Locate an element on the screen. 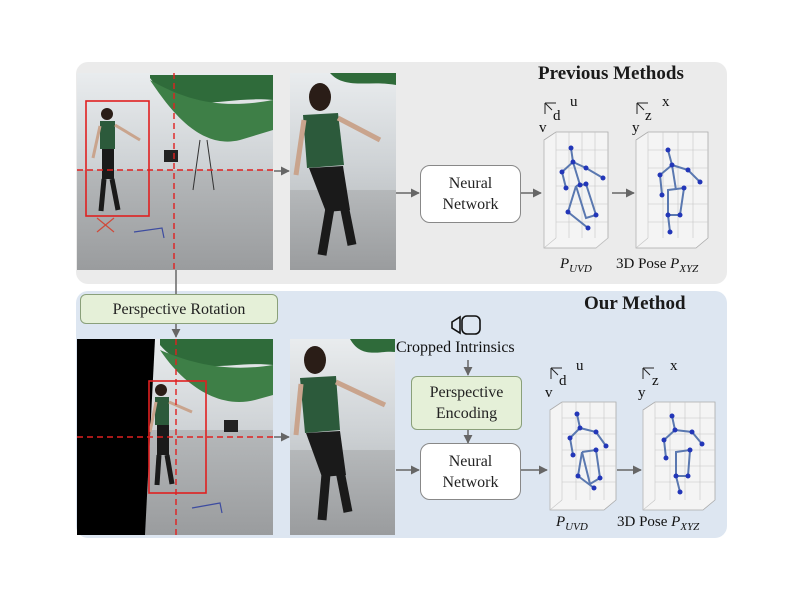 The height and width of the screenshot is (600, 800). cropped-intrinsics-label: Cropped Intrinsics is located at coordinates (455, 347).